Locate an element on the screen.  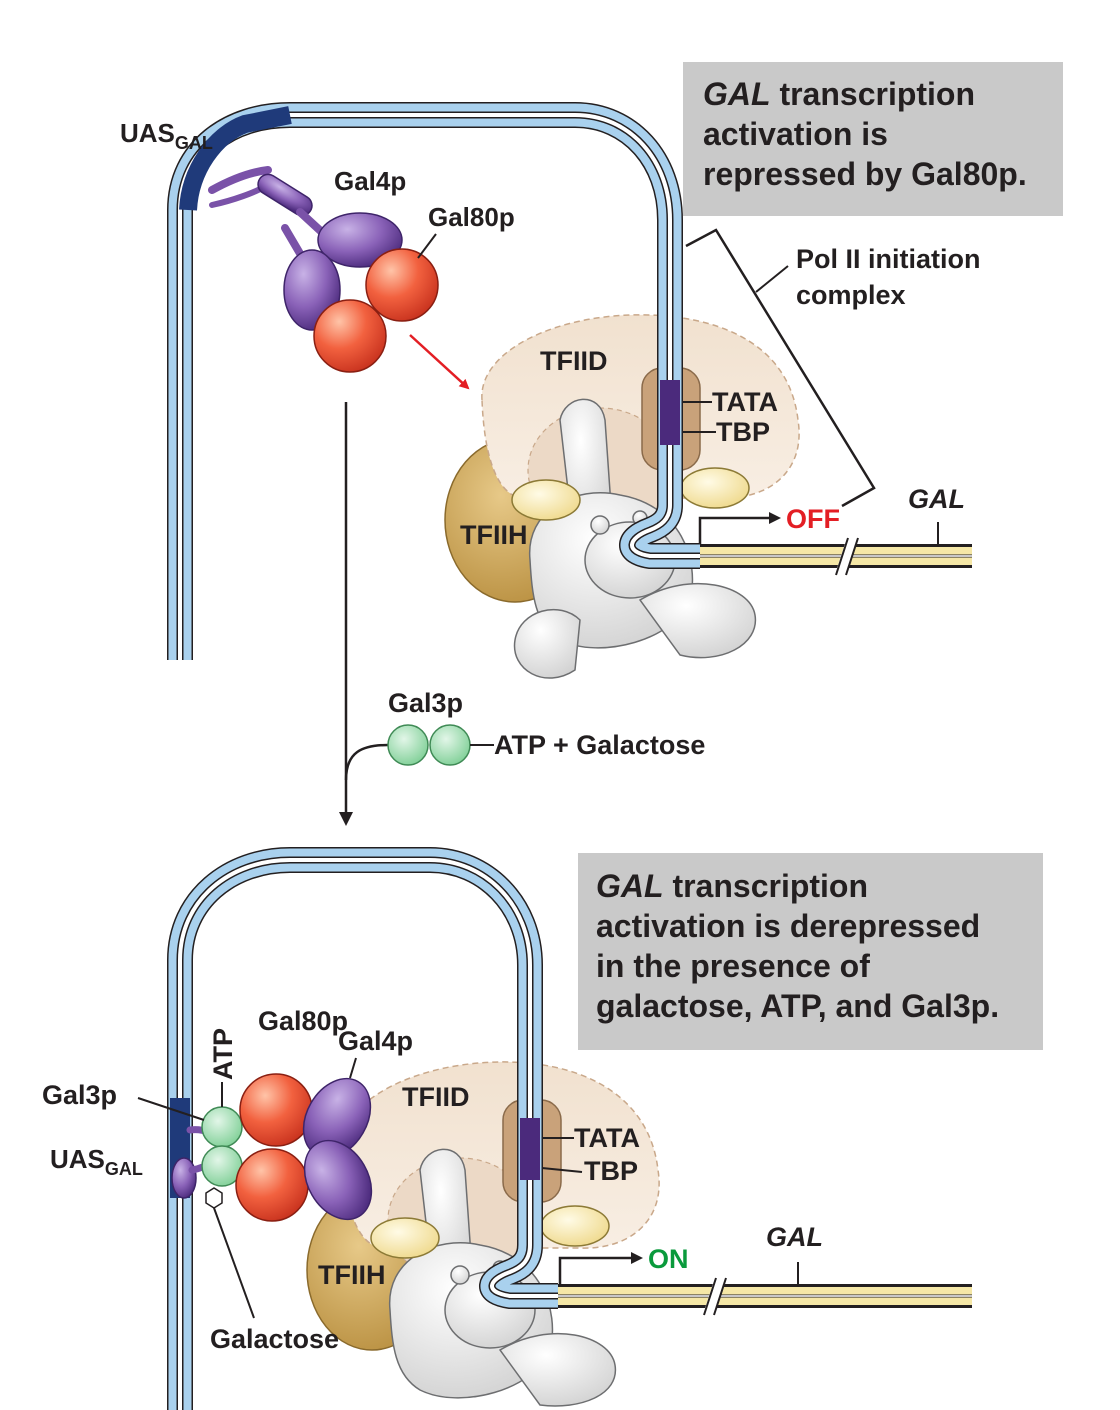
galactose-hexagon is located at coordinates (214, 1198).